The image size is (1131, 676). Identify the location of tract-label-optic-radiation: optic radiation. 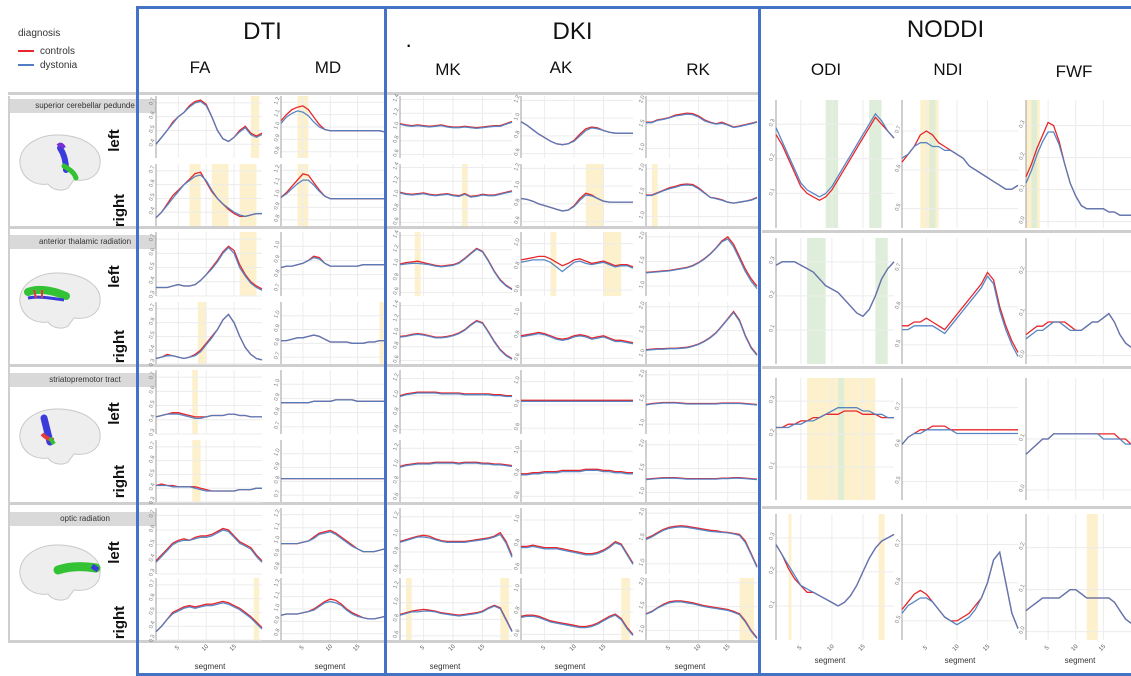
(85, 519).